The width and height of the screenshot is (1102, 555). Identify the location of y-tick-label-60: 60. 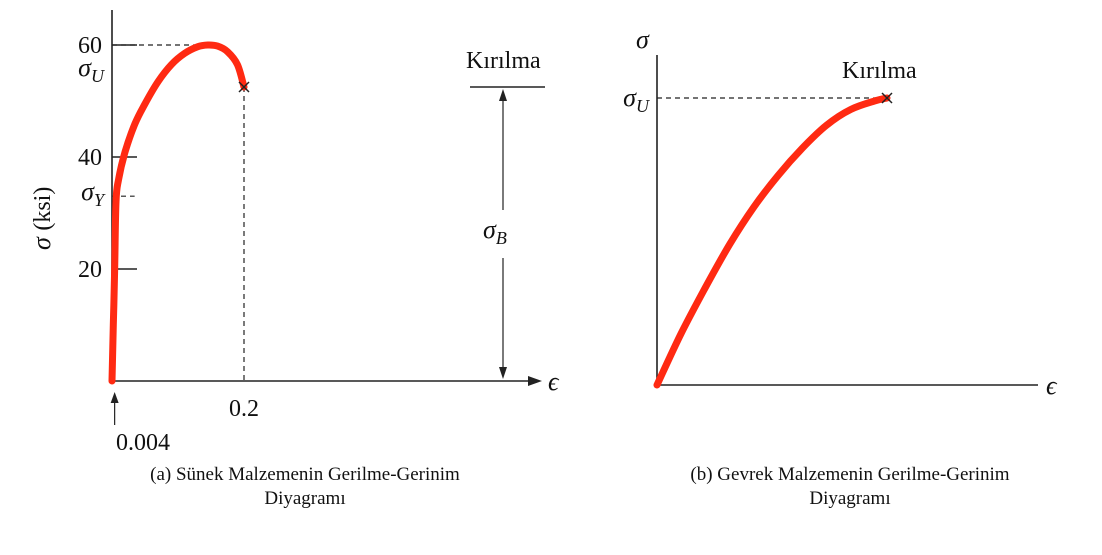
(90, 46).